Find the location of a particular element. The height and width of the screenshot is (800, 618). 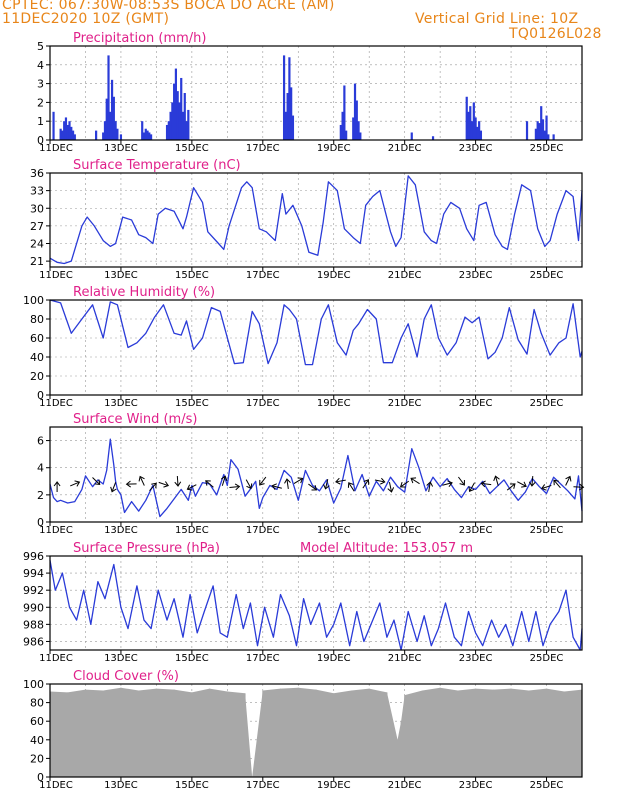

y-tick-label: 1 is located at coordinates (40, 121).